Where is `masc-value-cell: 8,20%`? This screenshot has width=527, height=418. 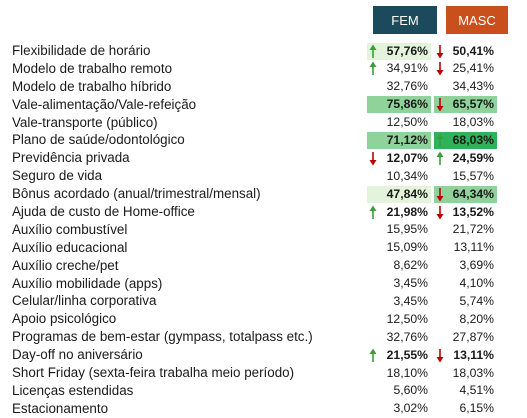
masc-value-cell: 8,20% is located at coordinates (465, 319).